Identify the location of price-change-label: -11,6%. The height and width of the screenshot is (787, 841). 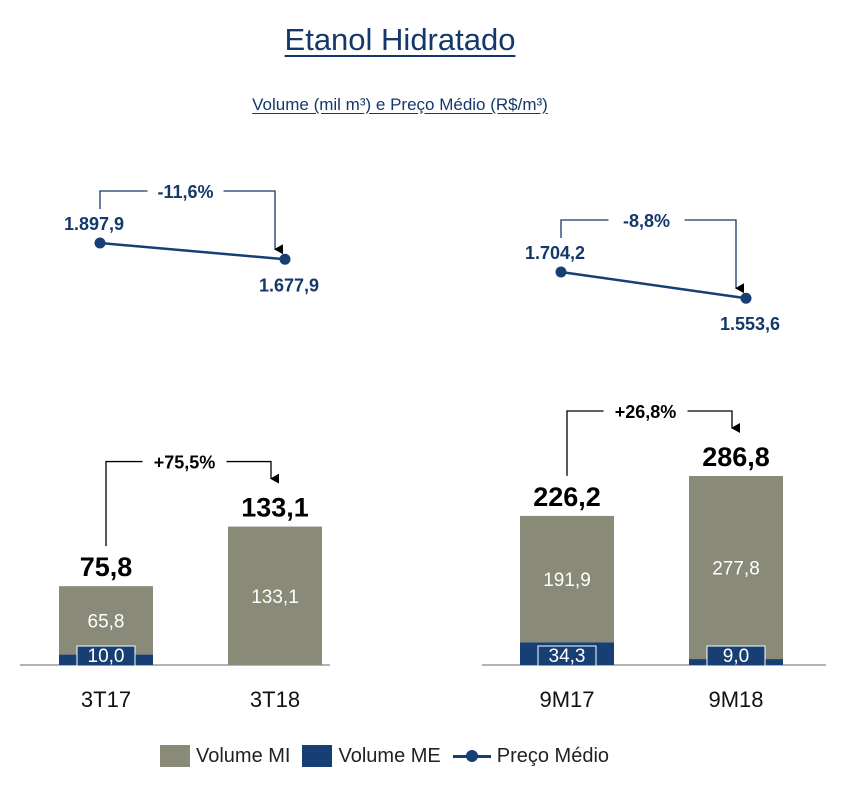
(185, 192).